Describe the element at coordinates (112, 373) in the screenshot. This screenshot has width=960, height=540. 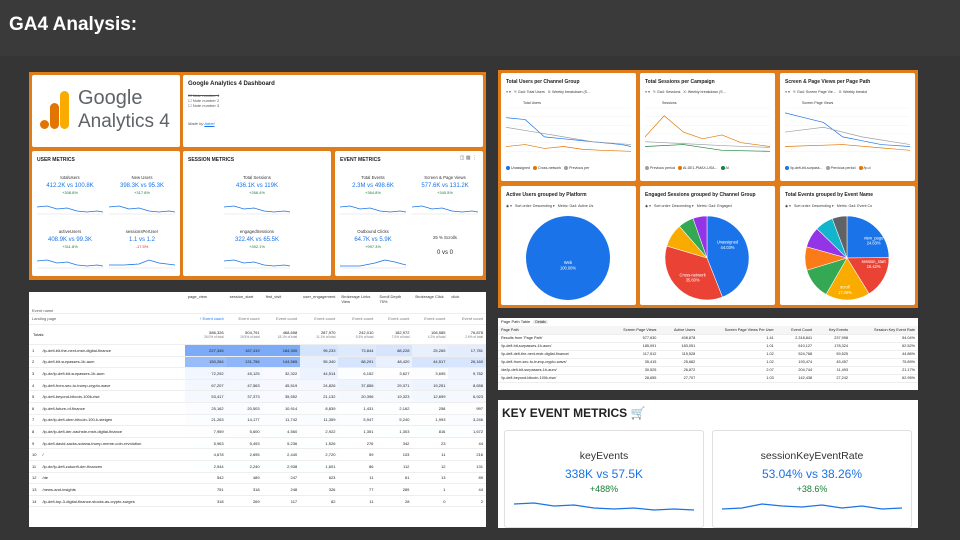
I see `landing-page-cell: /lp-de/lp-defi-bit-surpasses-1b-aum` at that location.